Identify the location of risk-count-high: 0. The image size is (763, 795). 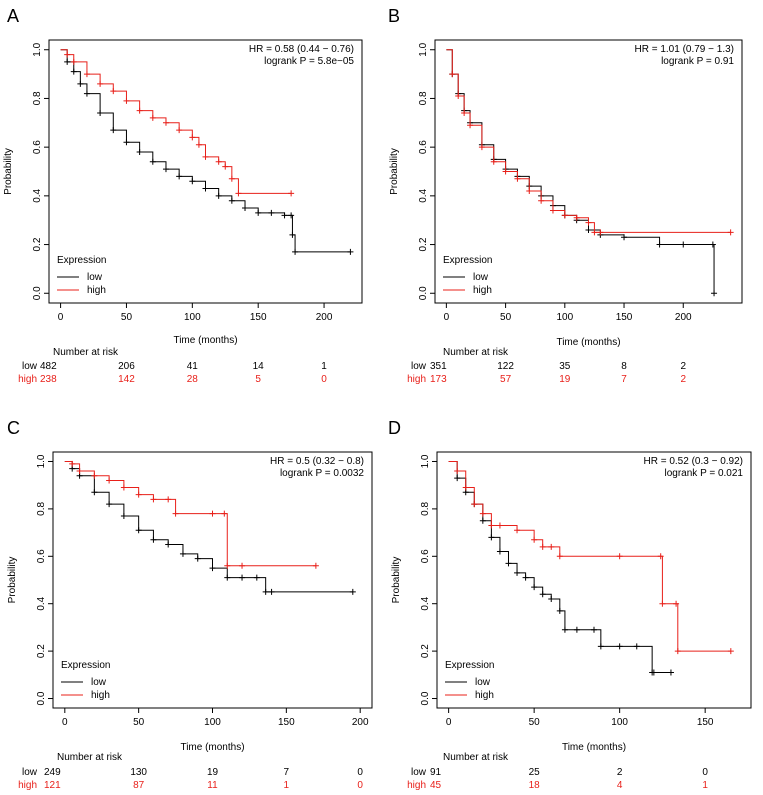
(360, 785).